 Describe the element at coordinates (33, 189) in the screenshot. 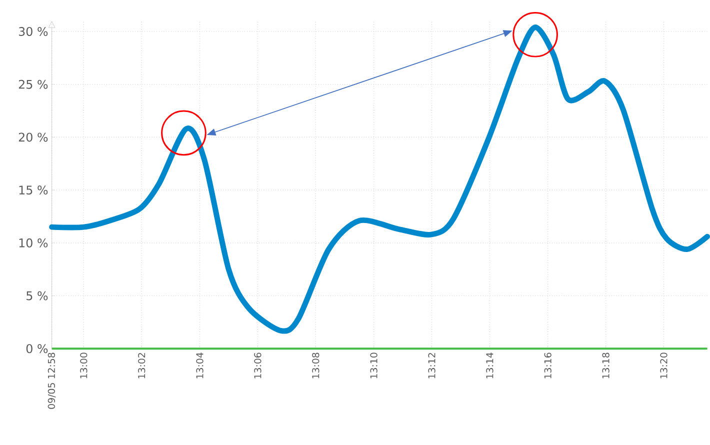

I see `y-tick-label: 15 %` at that location.